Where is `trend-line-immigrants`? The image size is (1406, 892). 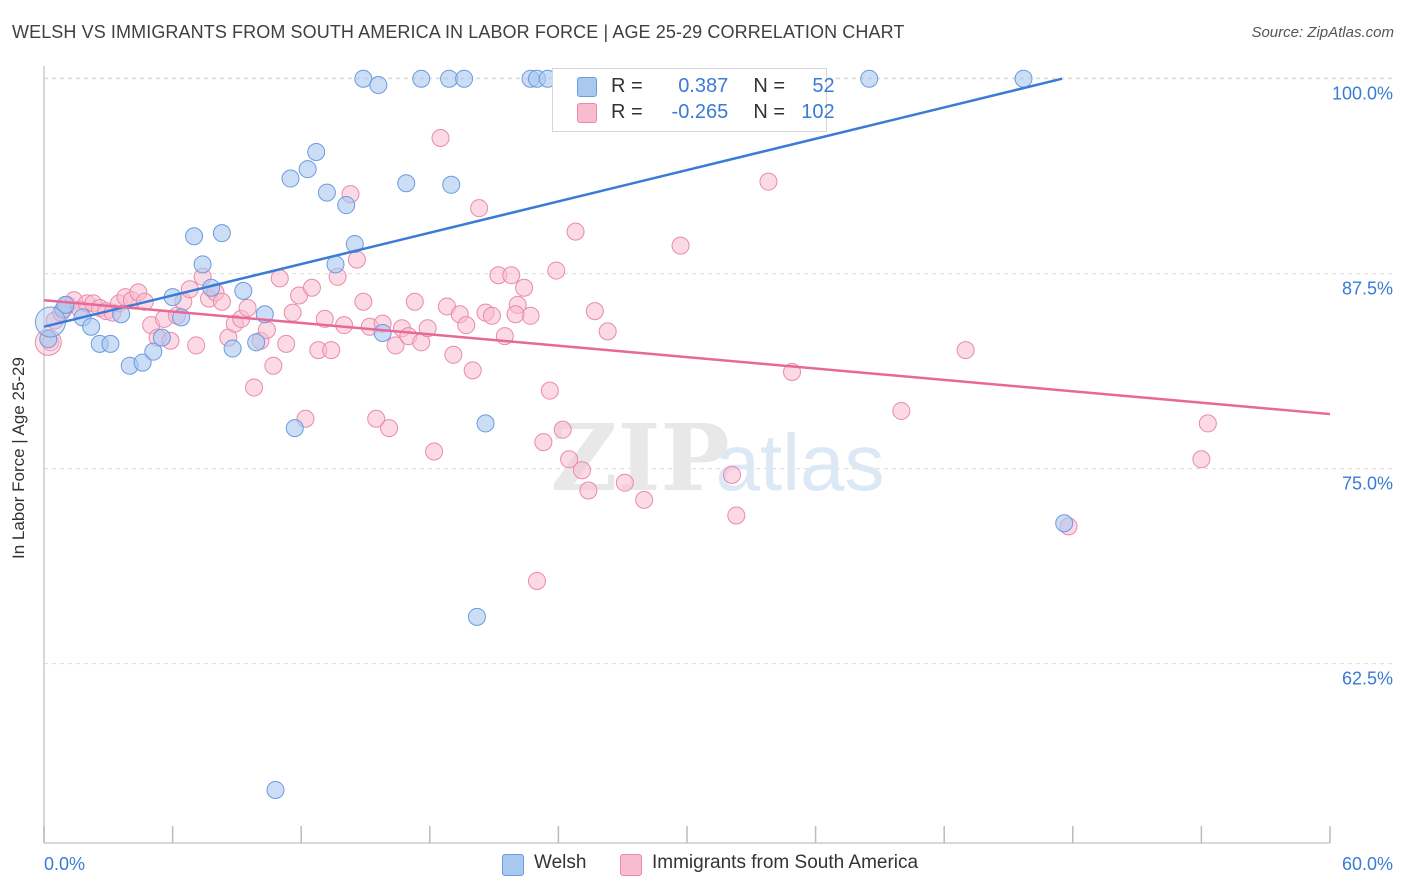
trend-line-immigrants is located at coordinates (687, 357).